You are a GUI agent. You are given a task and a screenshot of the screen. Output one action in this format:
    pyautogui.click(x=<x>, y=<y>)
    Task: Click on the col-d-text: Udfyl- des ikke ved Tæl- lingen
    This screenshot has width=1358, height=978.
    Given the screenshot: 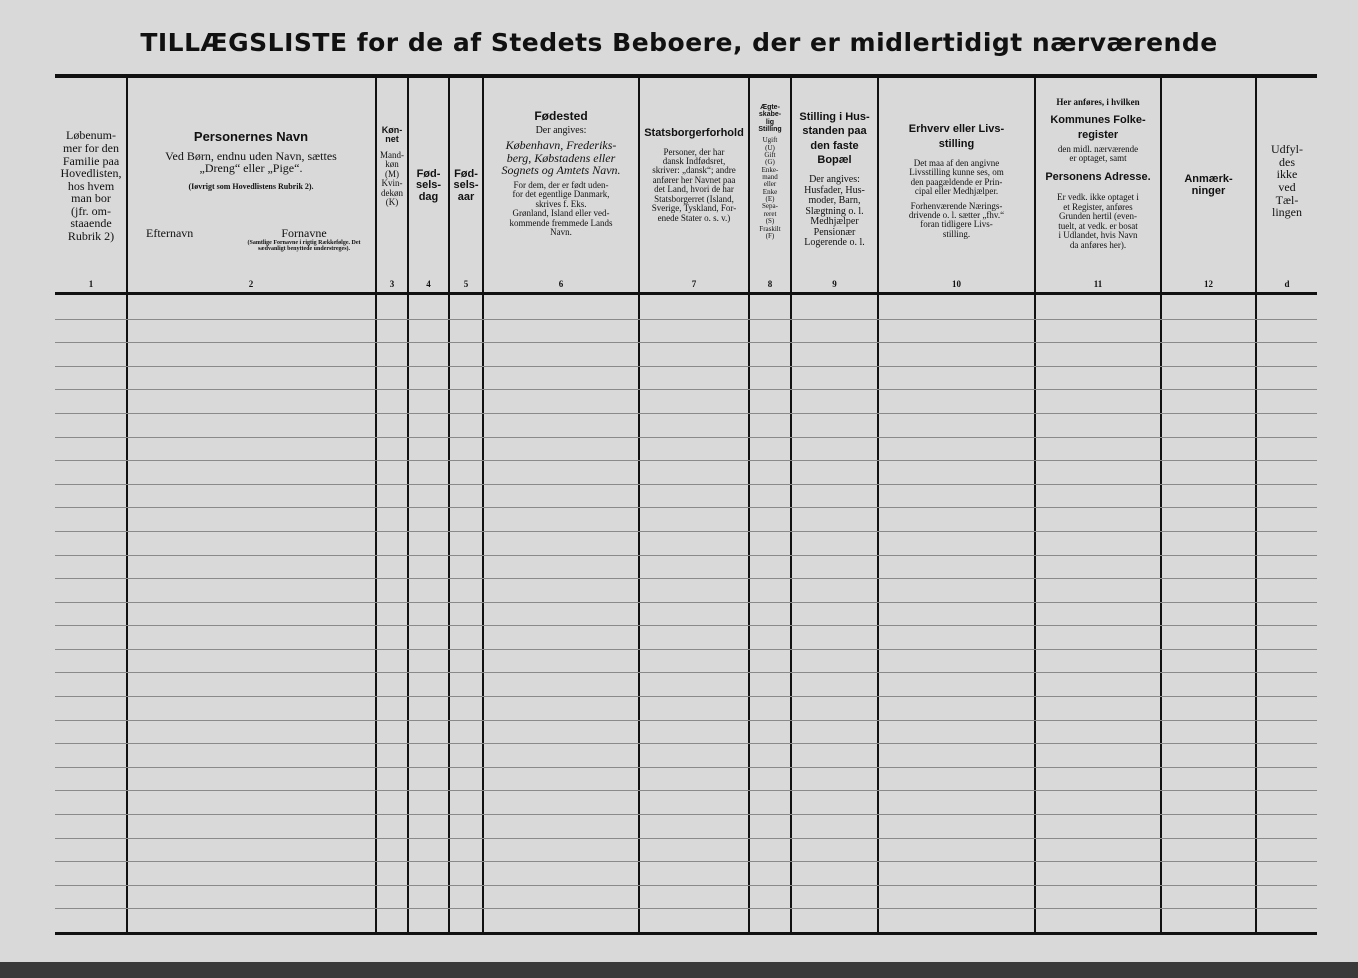 What is the action you would take?
    pyautogui.click(x=1287, y=181)
    